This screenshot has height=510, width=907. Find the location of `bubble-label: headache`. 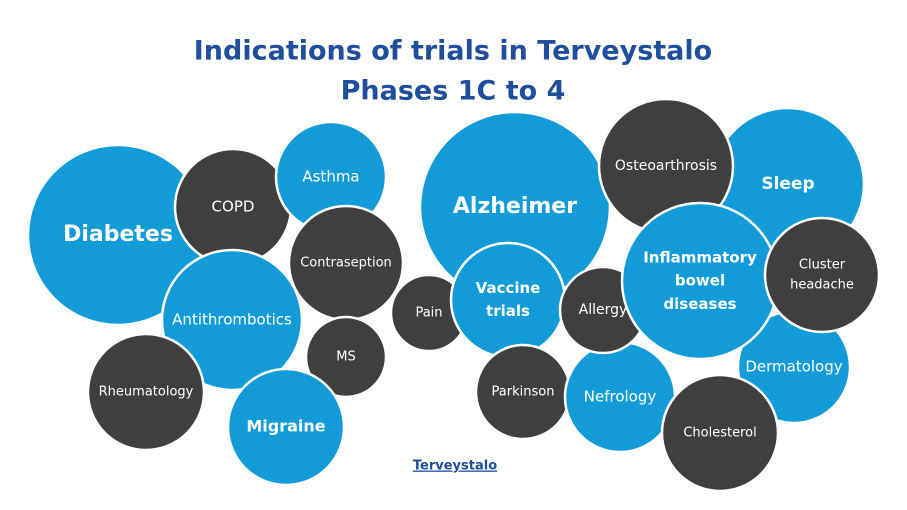

bubble-label: headache is located at coordinates (822, 285).